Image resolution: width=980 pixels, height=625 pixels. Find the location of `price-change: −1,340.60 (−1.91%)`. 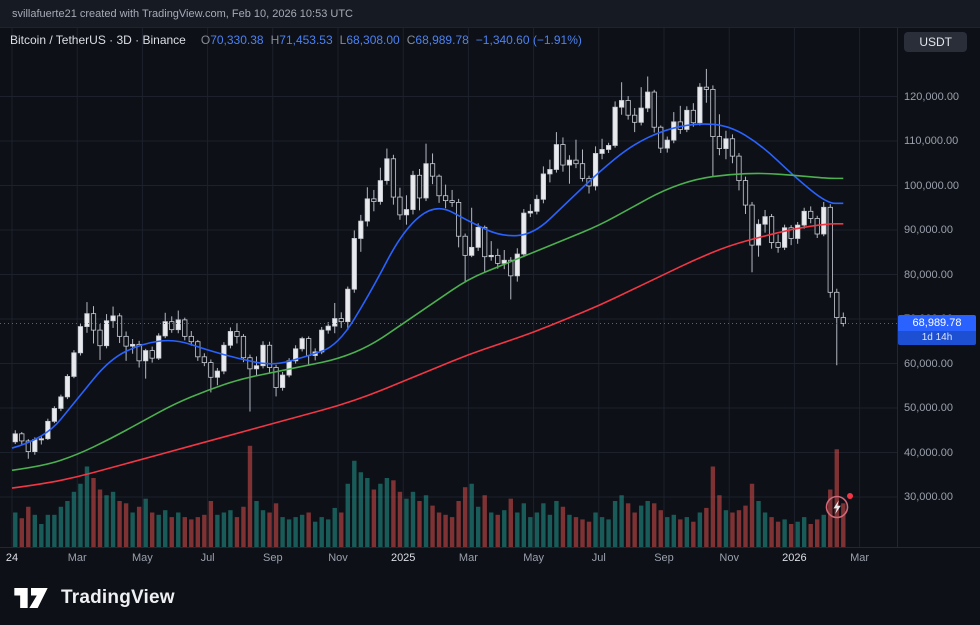

price-change: −1,340.60 (−1.91%) is located at coordinates (528, 40).